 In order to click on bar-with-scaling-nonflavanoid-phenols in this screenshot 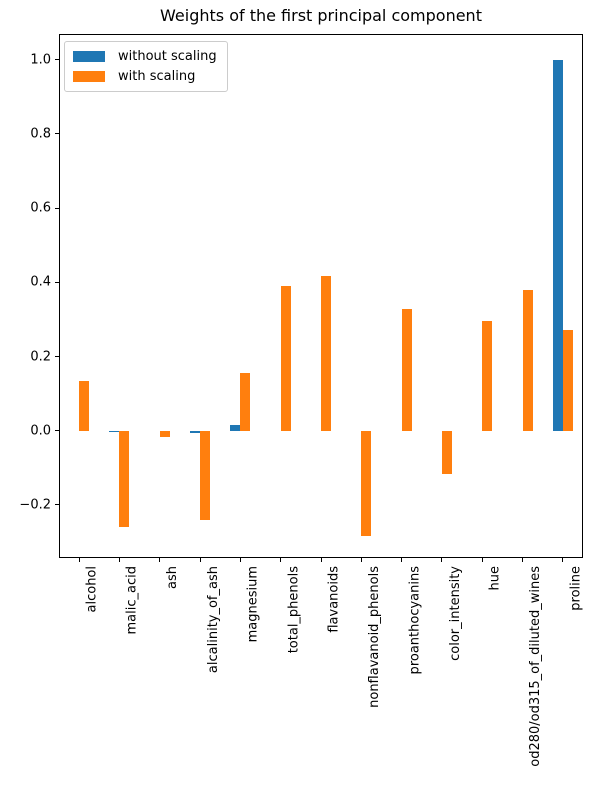, I will do `click(366, 483)`.